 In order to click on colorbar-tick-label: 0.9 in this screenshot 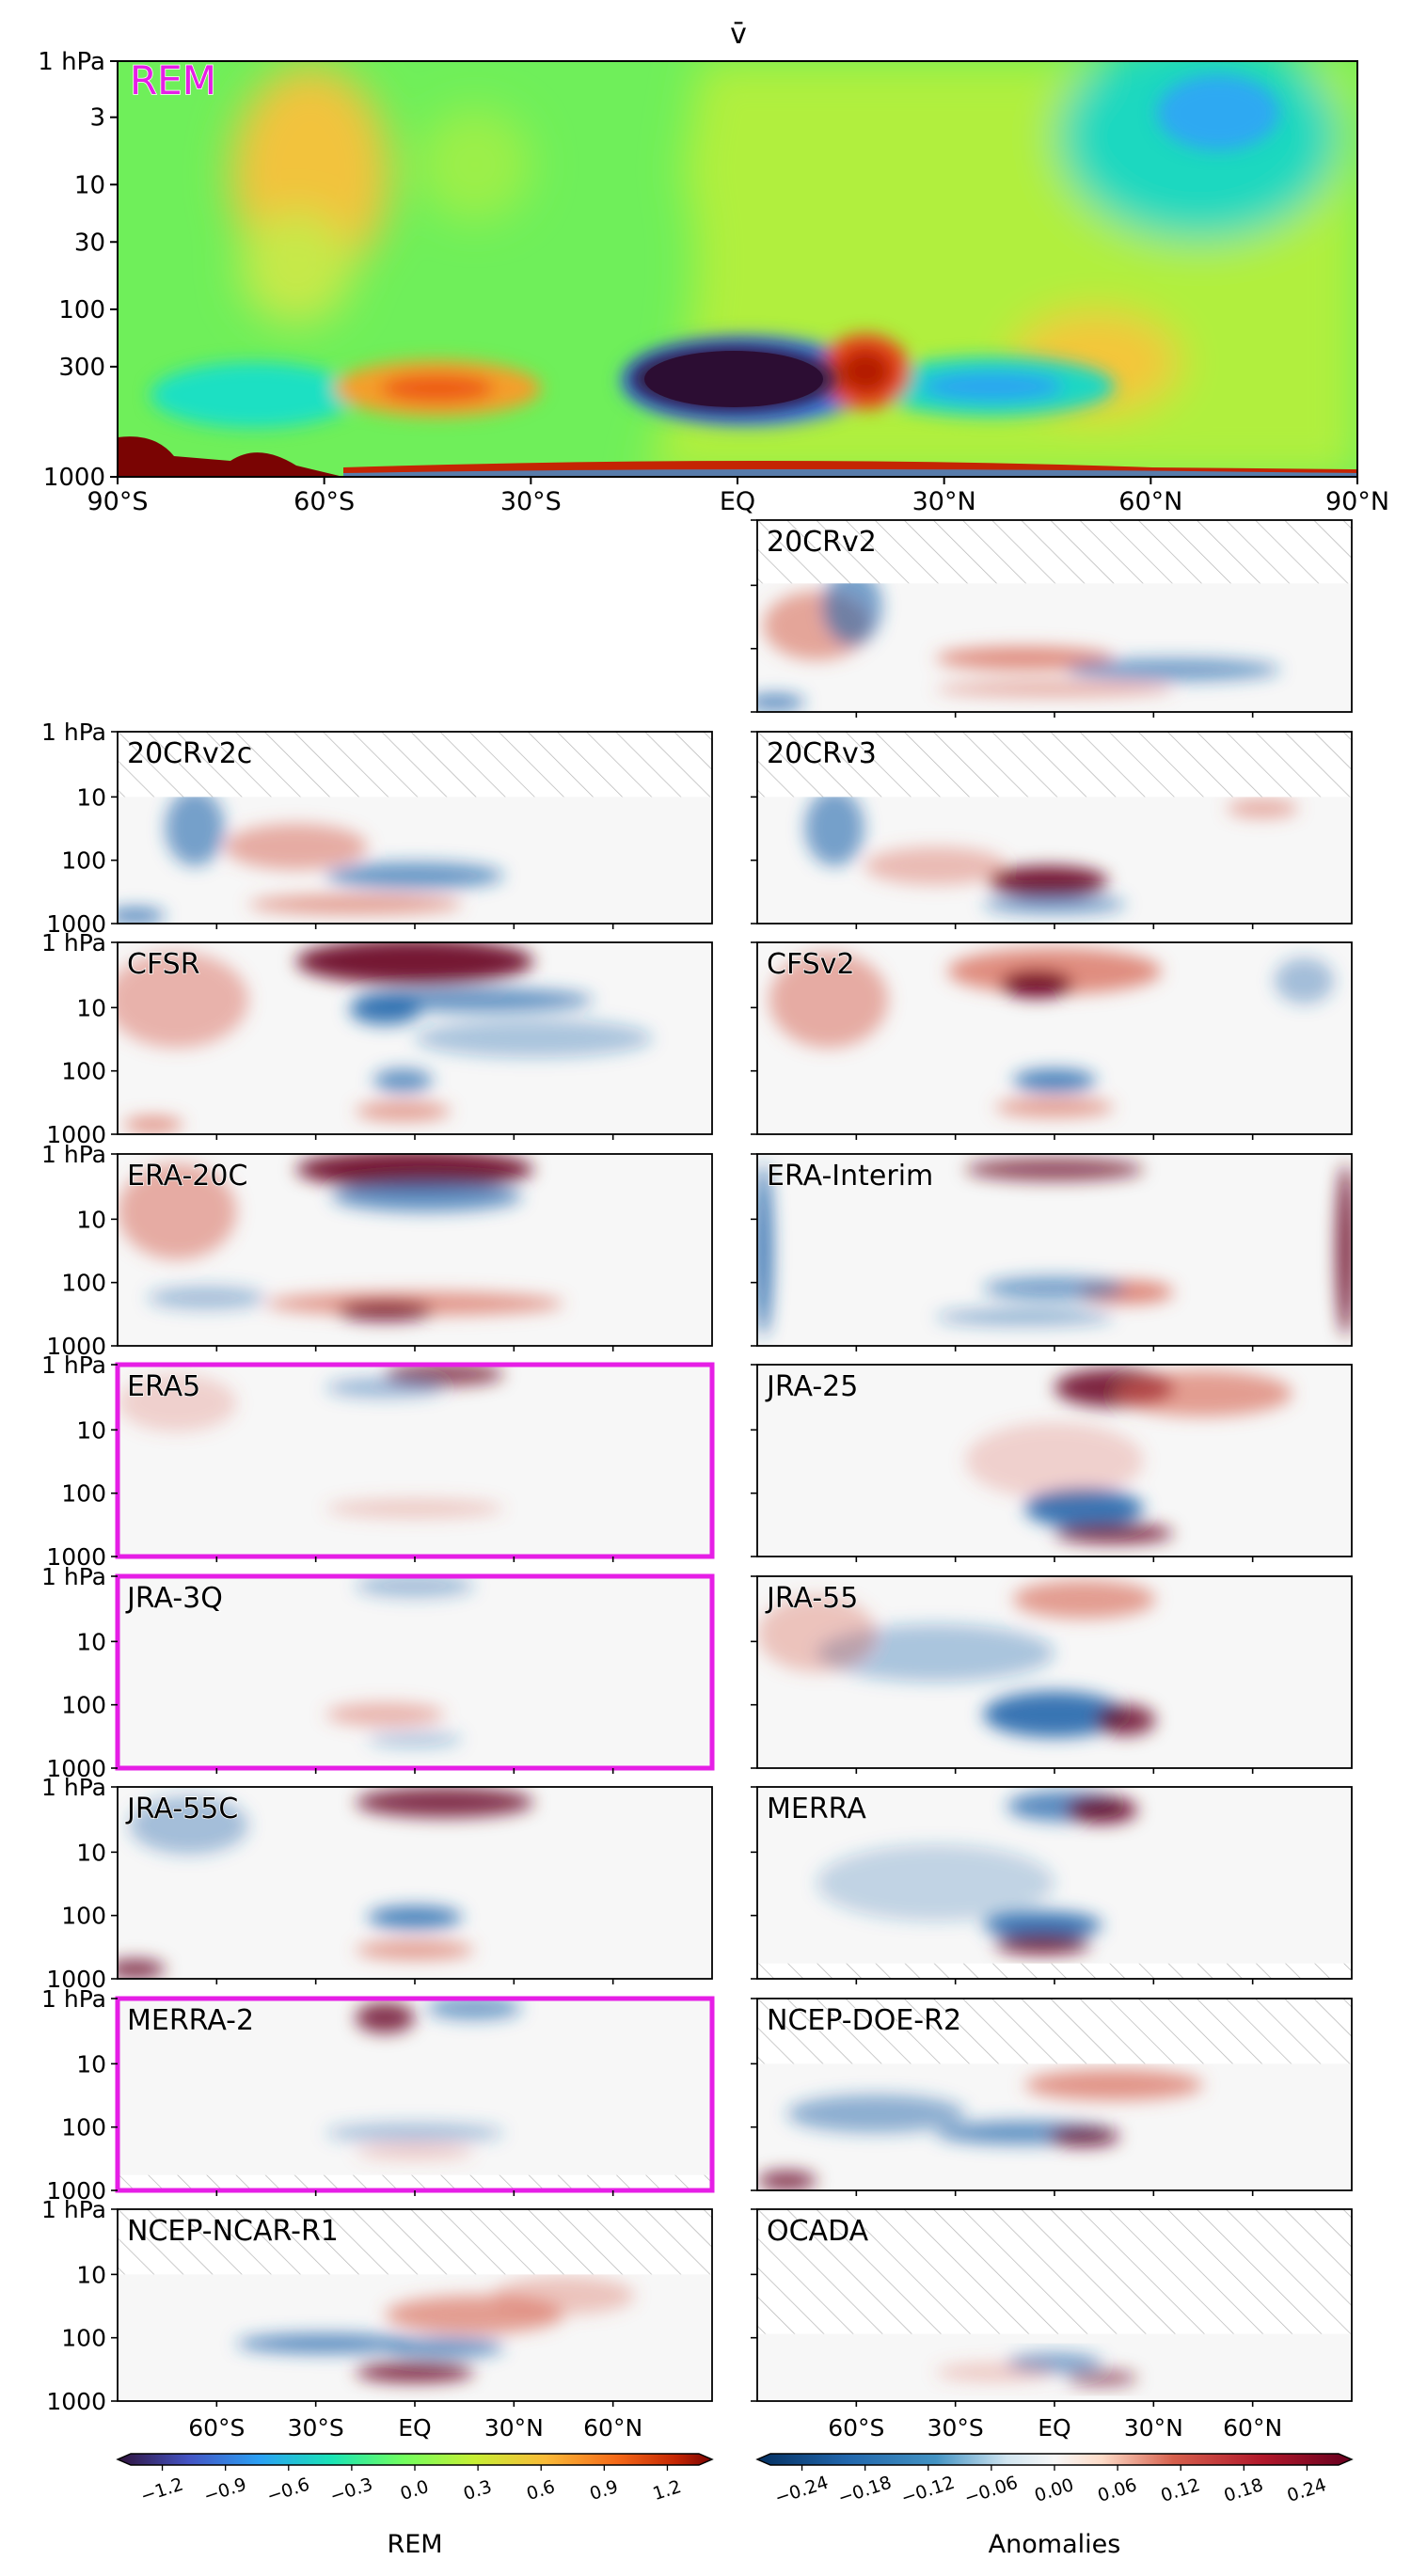, I will do `click(604, 2490)`.